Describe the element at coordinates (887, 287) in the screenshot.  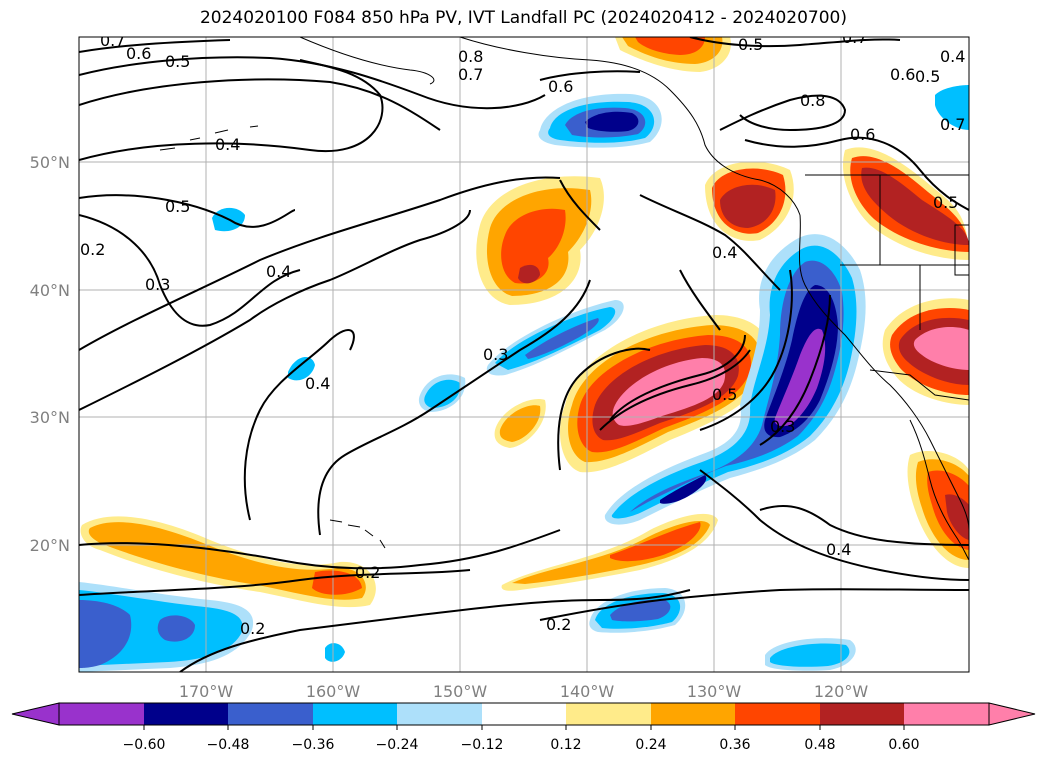
I see `political-borders` at that location.